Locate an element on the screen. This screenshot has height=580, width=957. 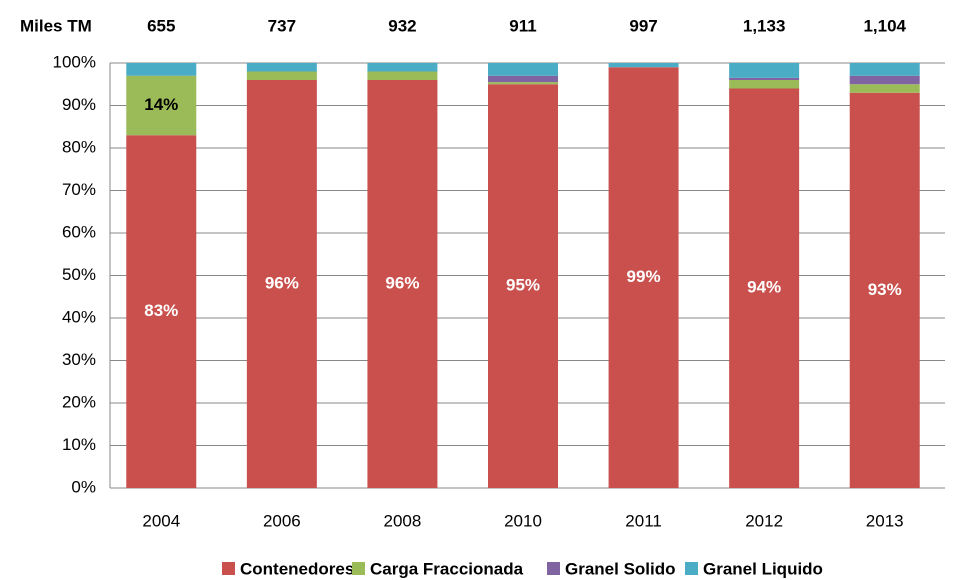
data-label: 99% is located at coordinates (644, 276).